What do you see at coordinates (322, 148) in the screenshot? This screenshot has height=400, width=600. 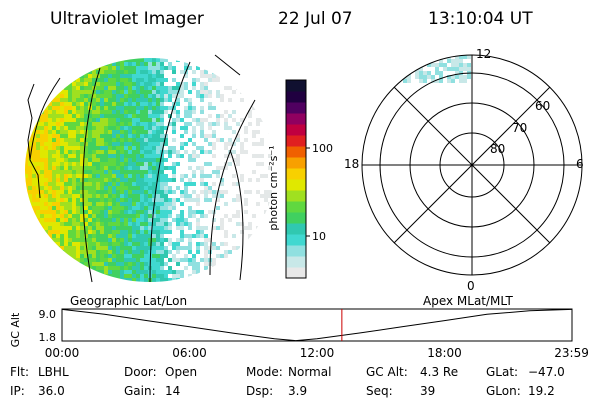 I see `colorbar-tick-label-100: 100` at bounding box center [322, 148].